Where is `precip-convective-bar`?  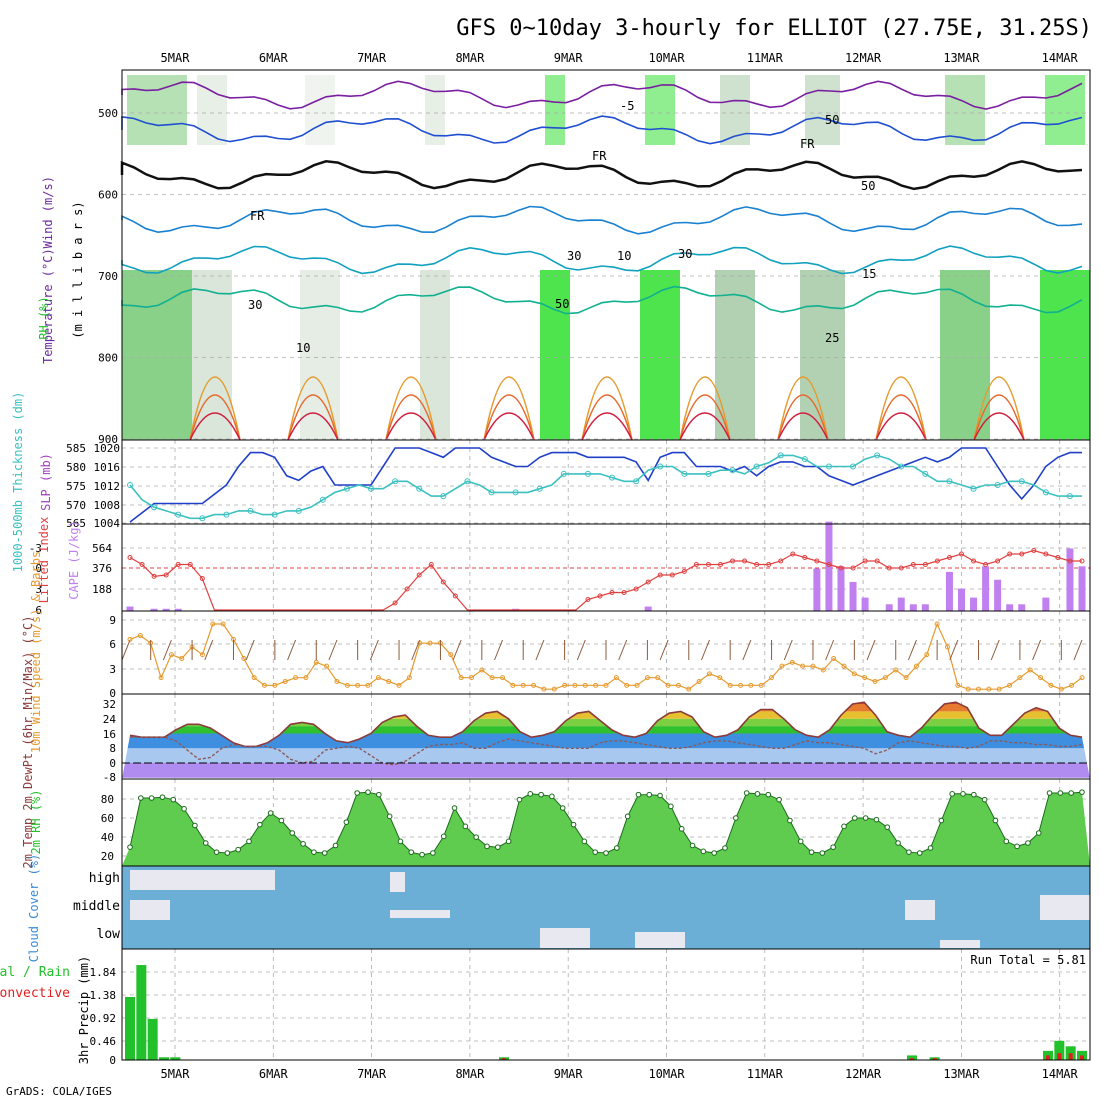 precip-convective-bar is located at coordinates (1059, 1056).